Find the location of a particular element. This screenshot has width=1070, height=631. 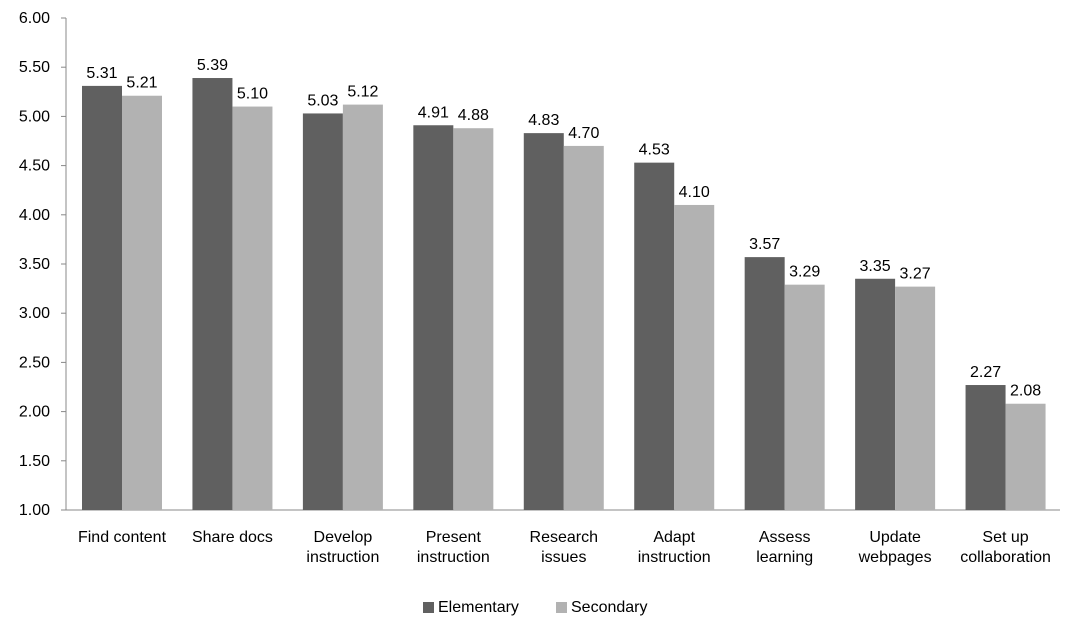

y-tick-label: 1.50 is located at coordinates (34, 461).